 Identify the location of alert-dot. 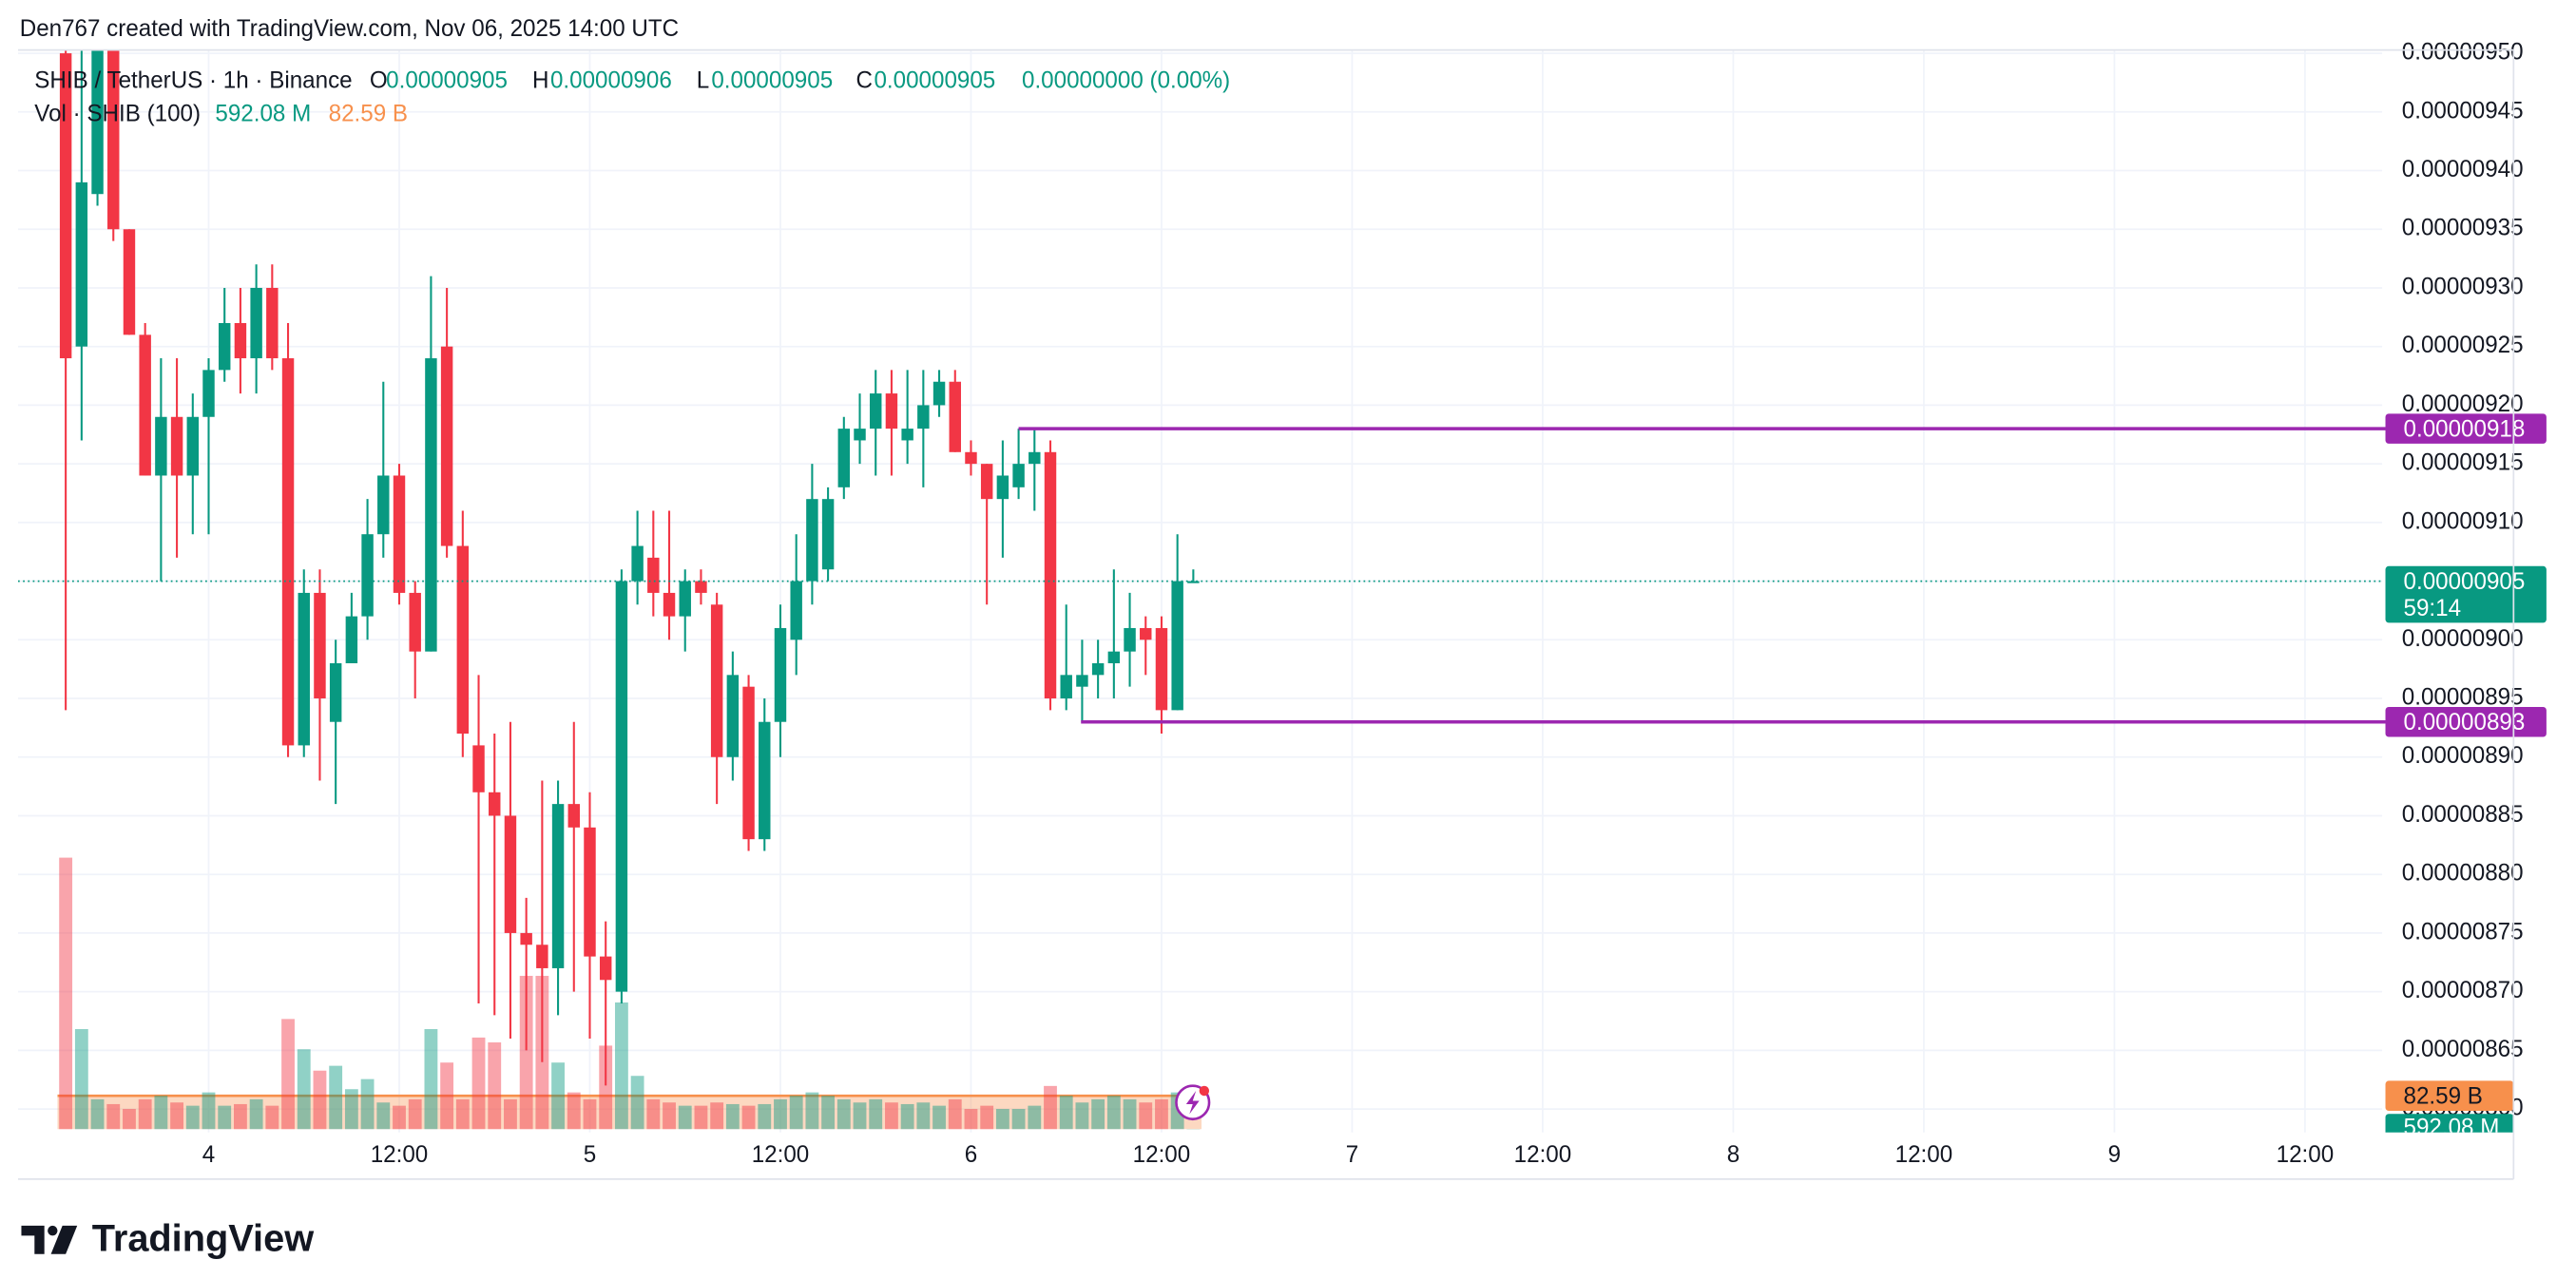
(1204, 1091).